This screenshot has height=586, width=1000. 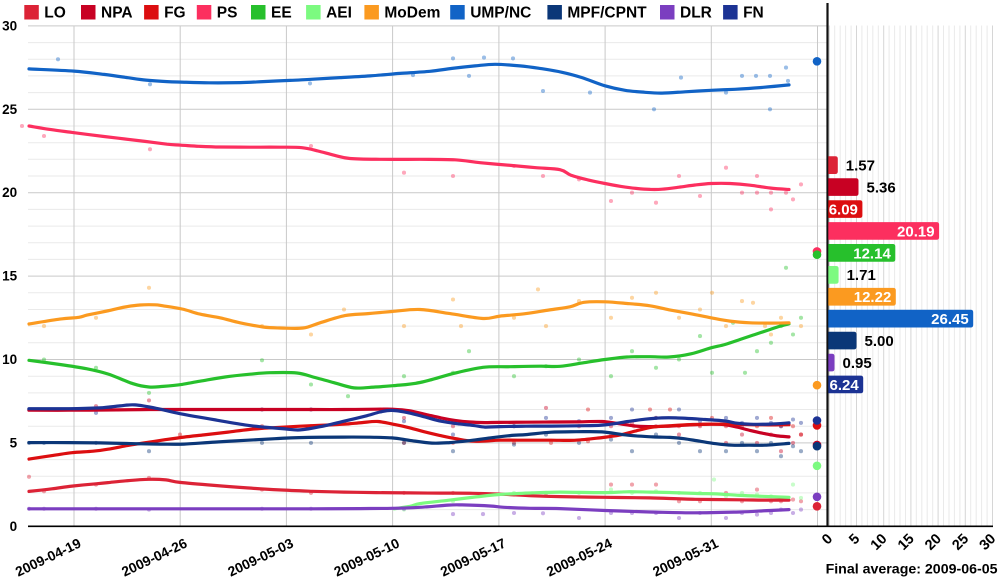 What do you see at coordinates (843, 209) in the screenshot?
I see `svg-text: 6.09` at bounding box center [843, 209].